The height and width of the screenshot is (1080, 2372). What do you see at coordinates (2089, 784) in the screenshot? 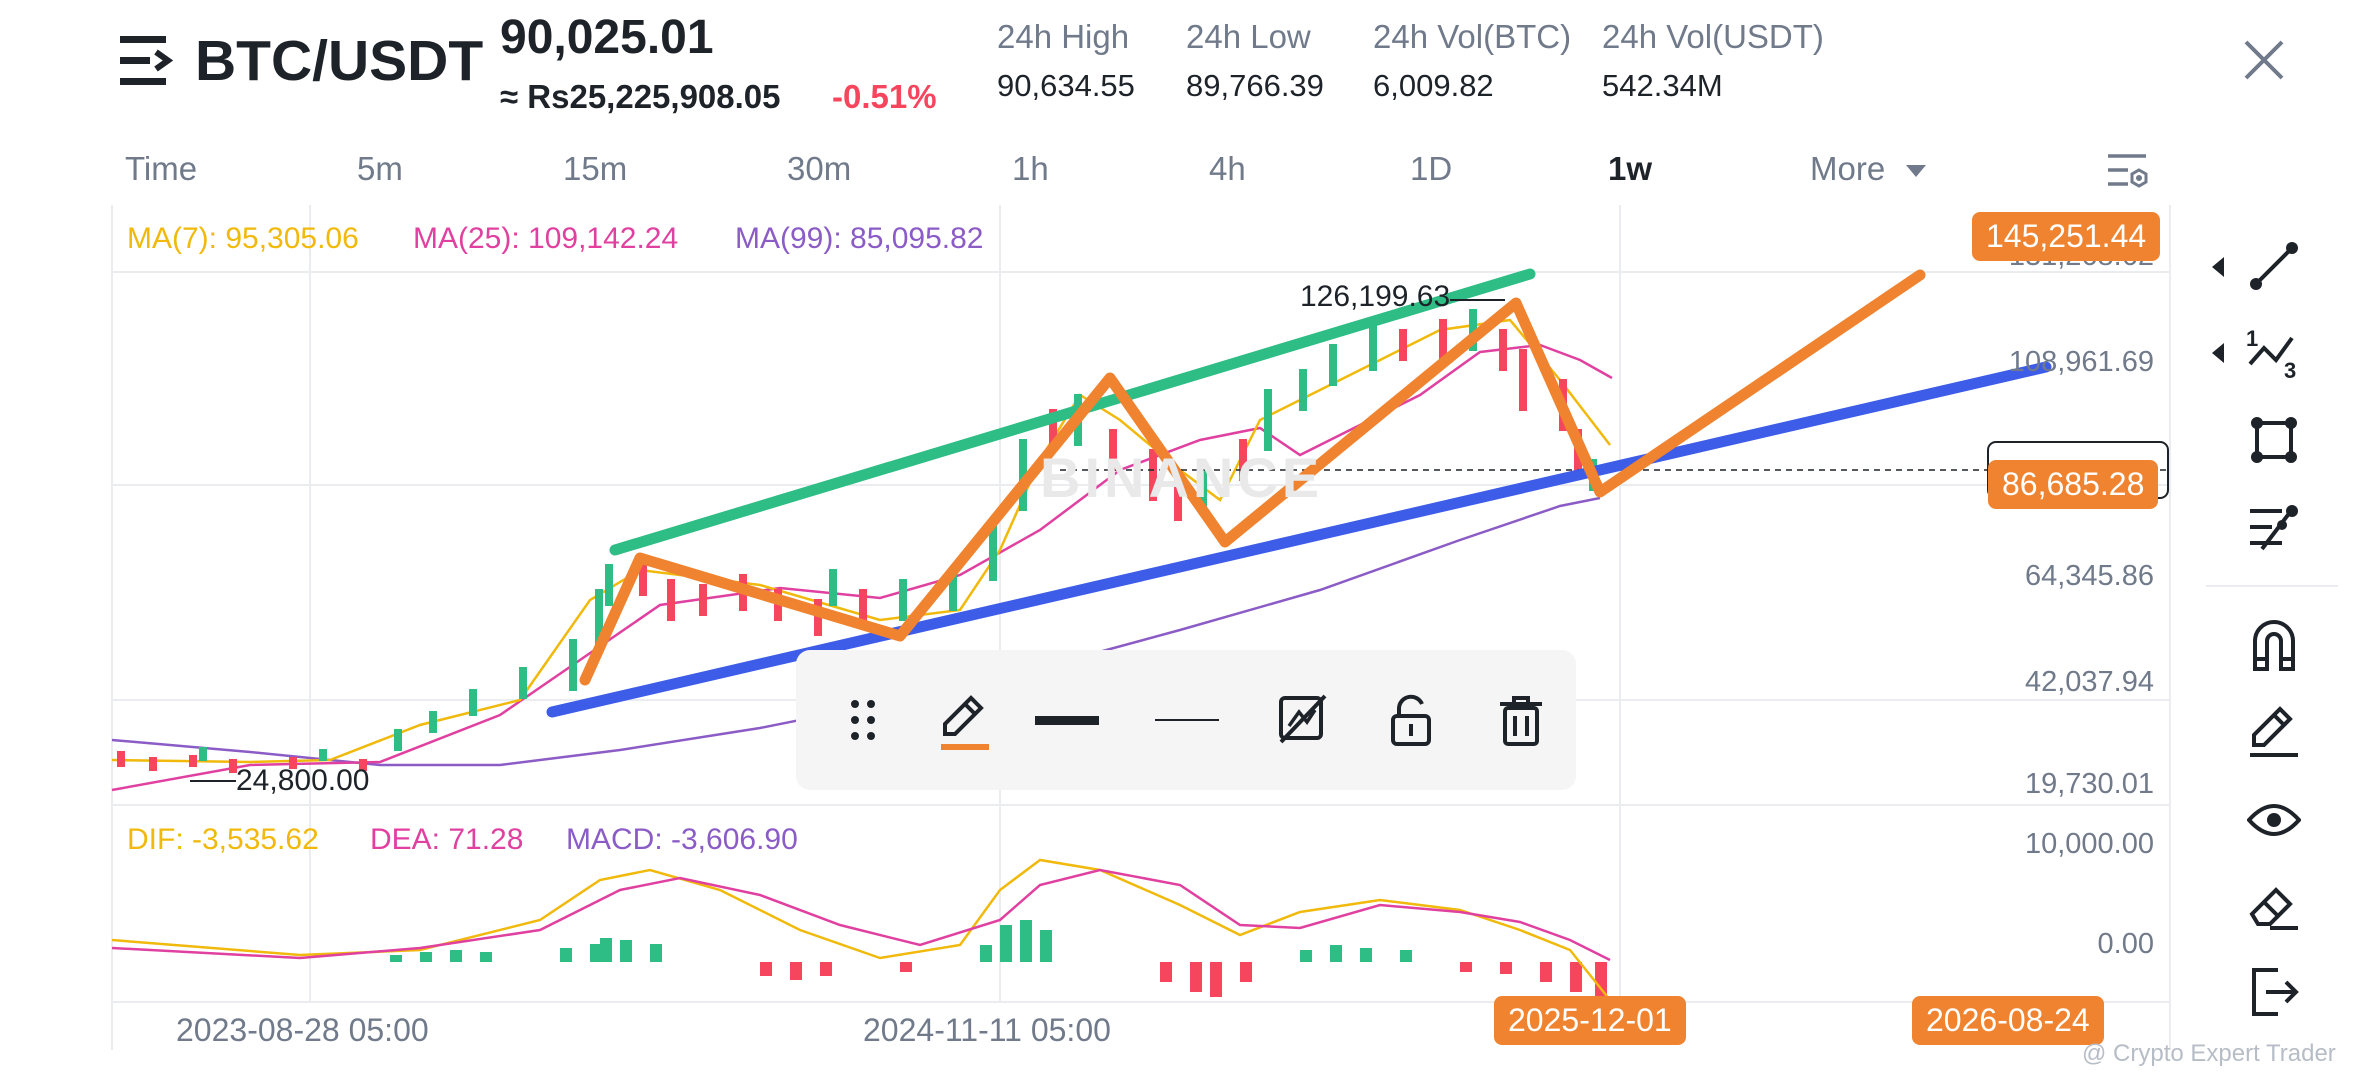
I see `price-axis-label-5: 19,730.01` at bounding box center [2089, 784].